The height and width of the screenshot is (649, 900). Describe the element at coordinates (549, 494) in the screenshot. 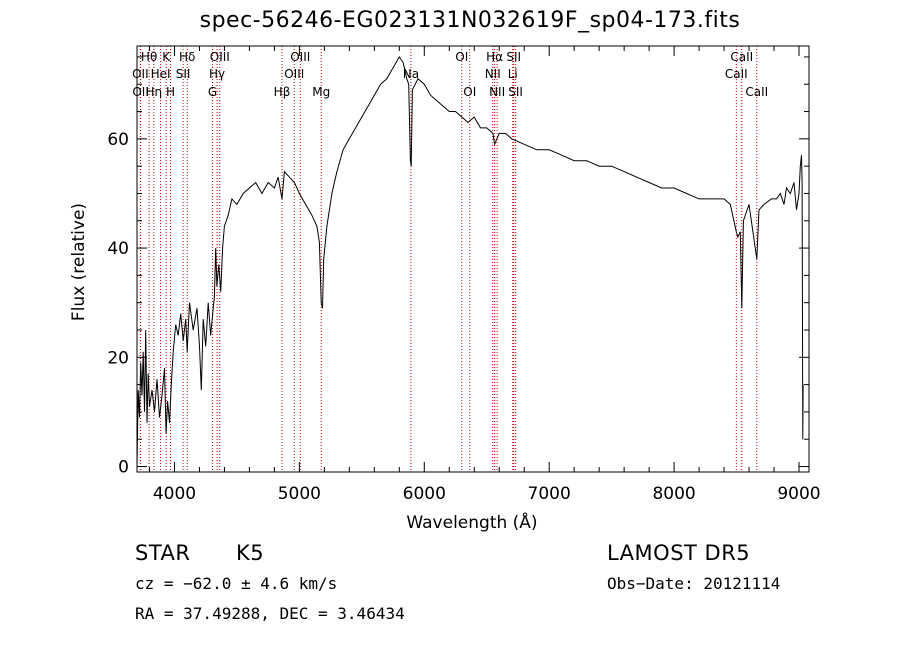

I see `x-tick-label: 7000` at that location.